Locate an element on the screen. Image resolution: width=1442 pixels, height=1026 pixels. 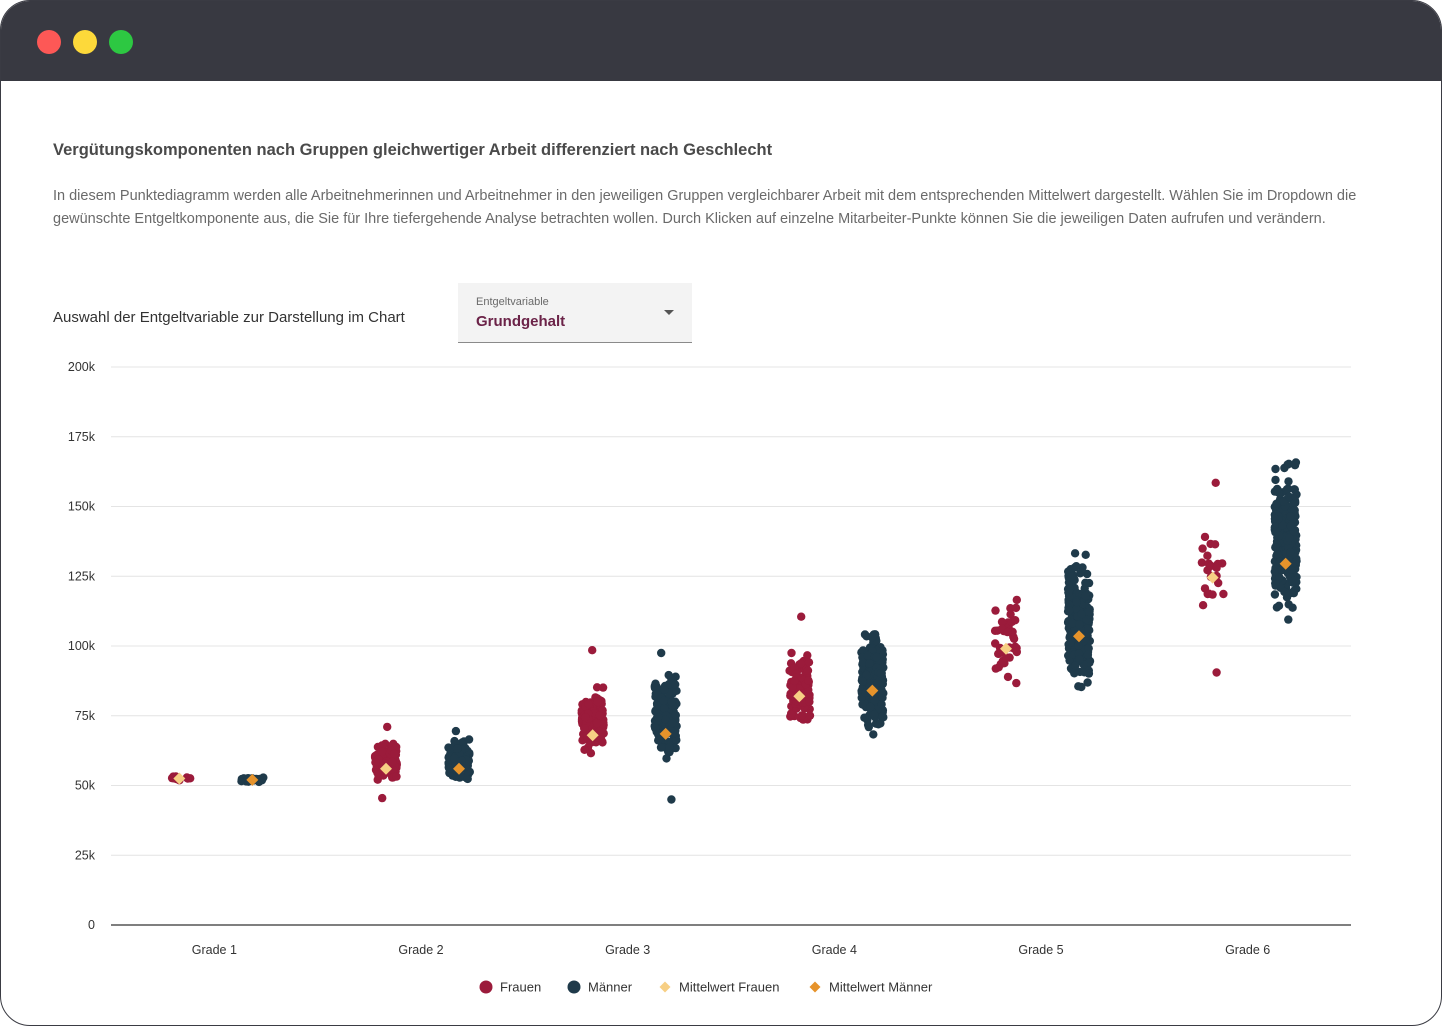
legend-frauen: Frauen is located at coordinates (510, 987).